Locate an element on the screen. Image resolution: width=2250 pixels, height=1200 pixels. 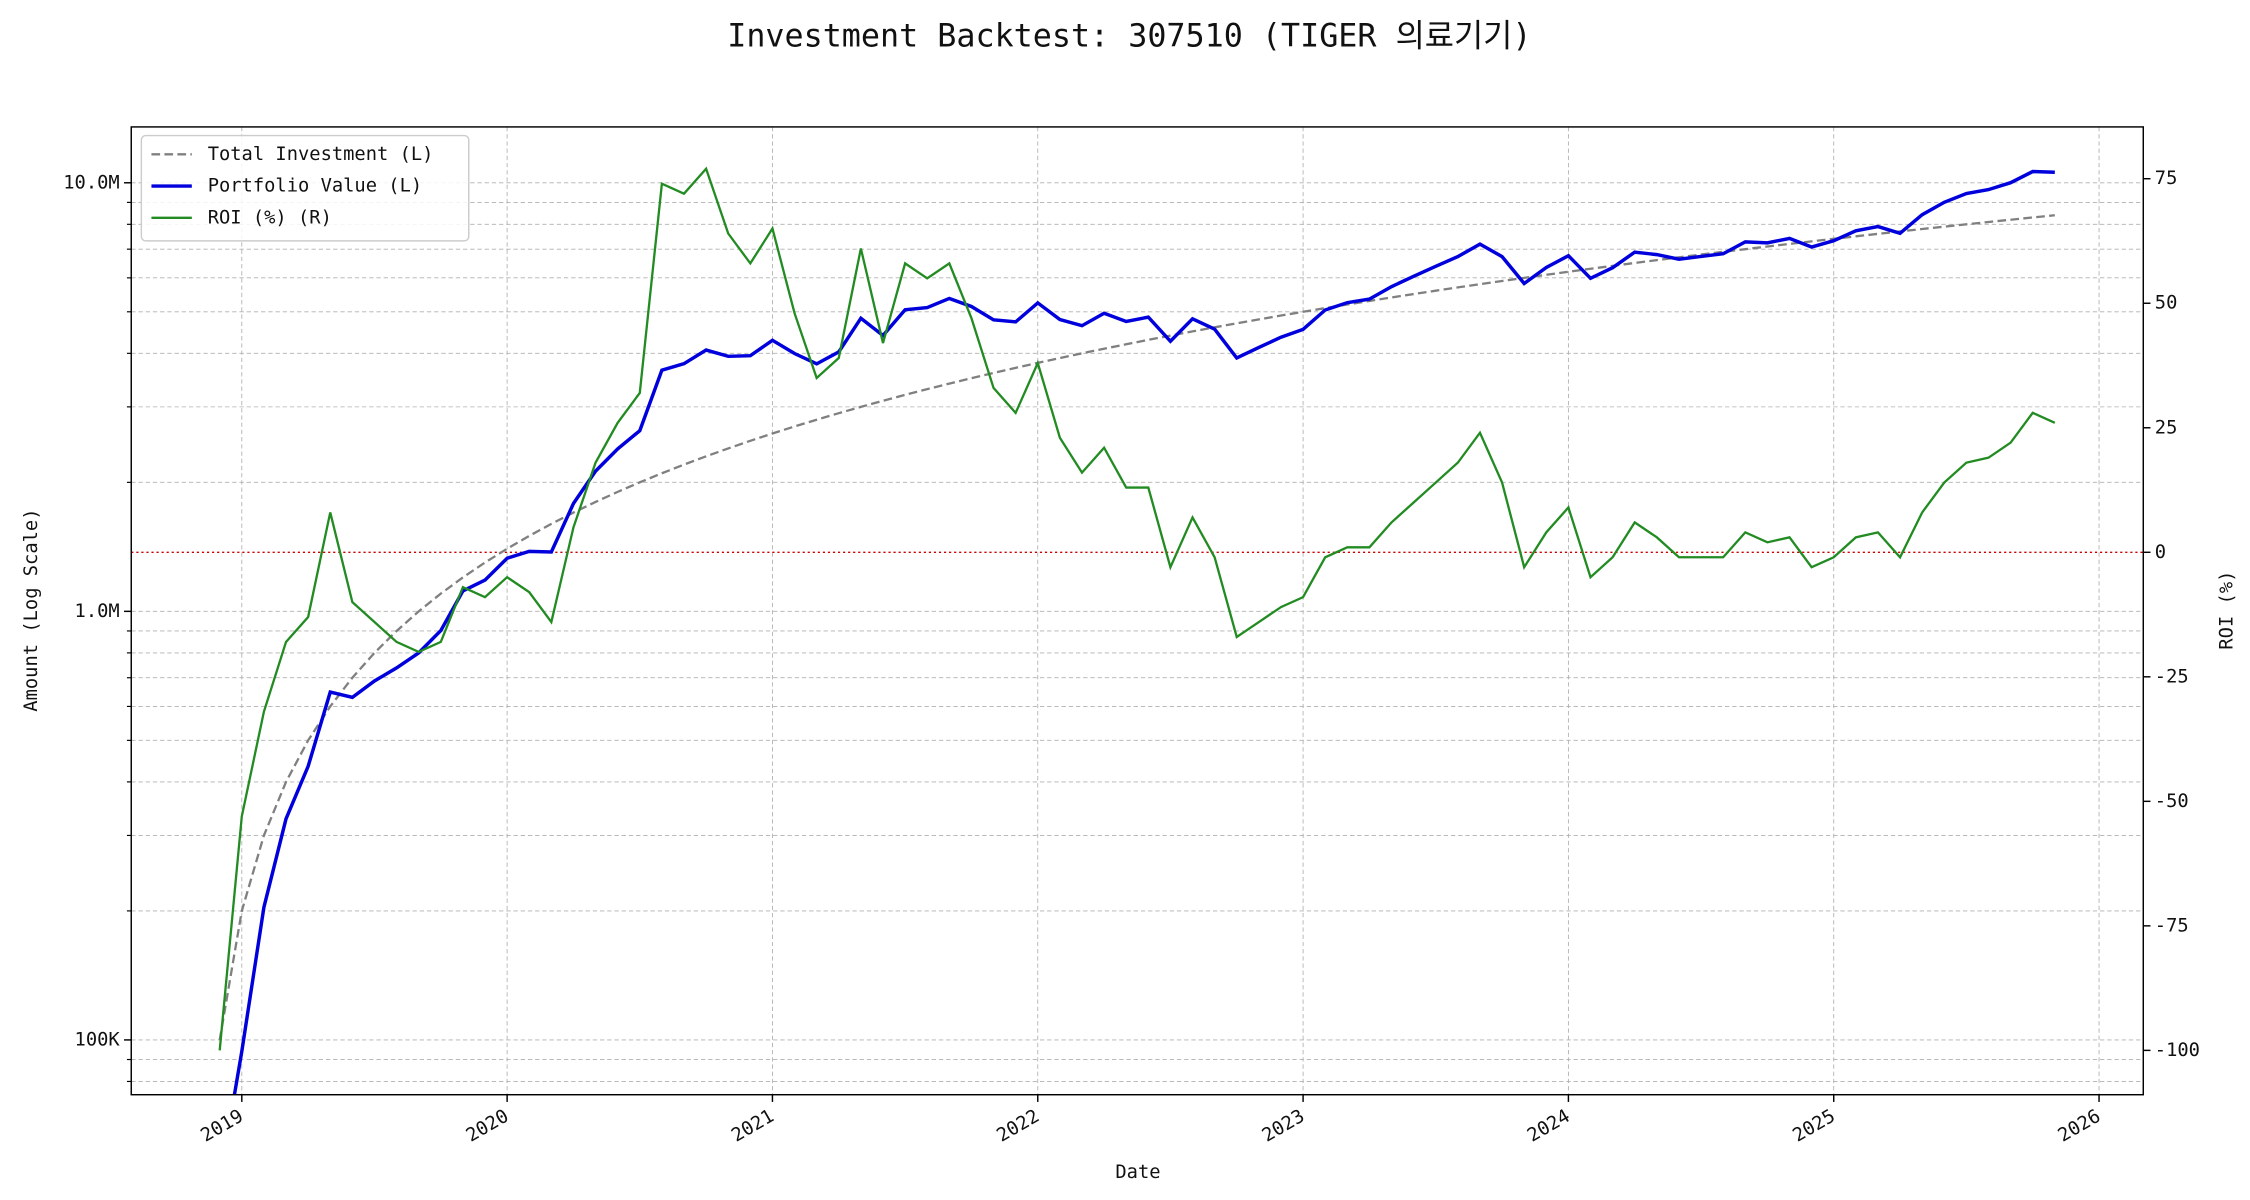
legend-label: Total Investment (L) is located at coordinates (321, 154).